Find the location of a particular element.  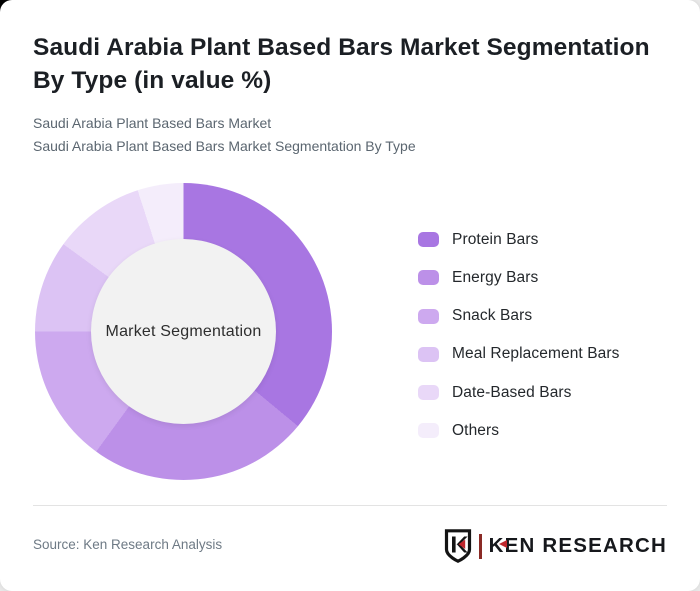

footer-divider is located at coordinates (350, 505).